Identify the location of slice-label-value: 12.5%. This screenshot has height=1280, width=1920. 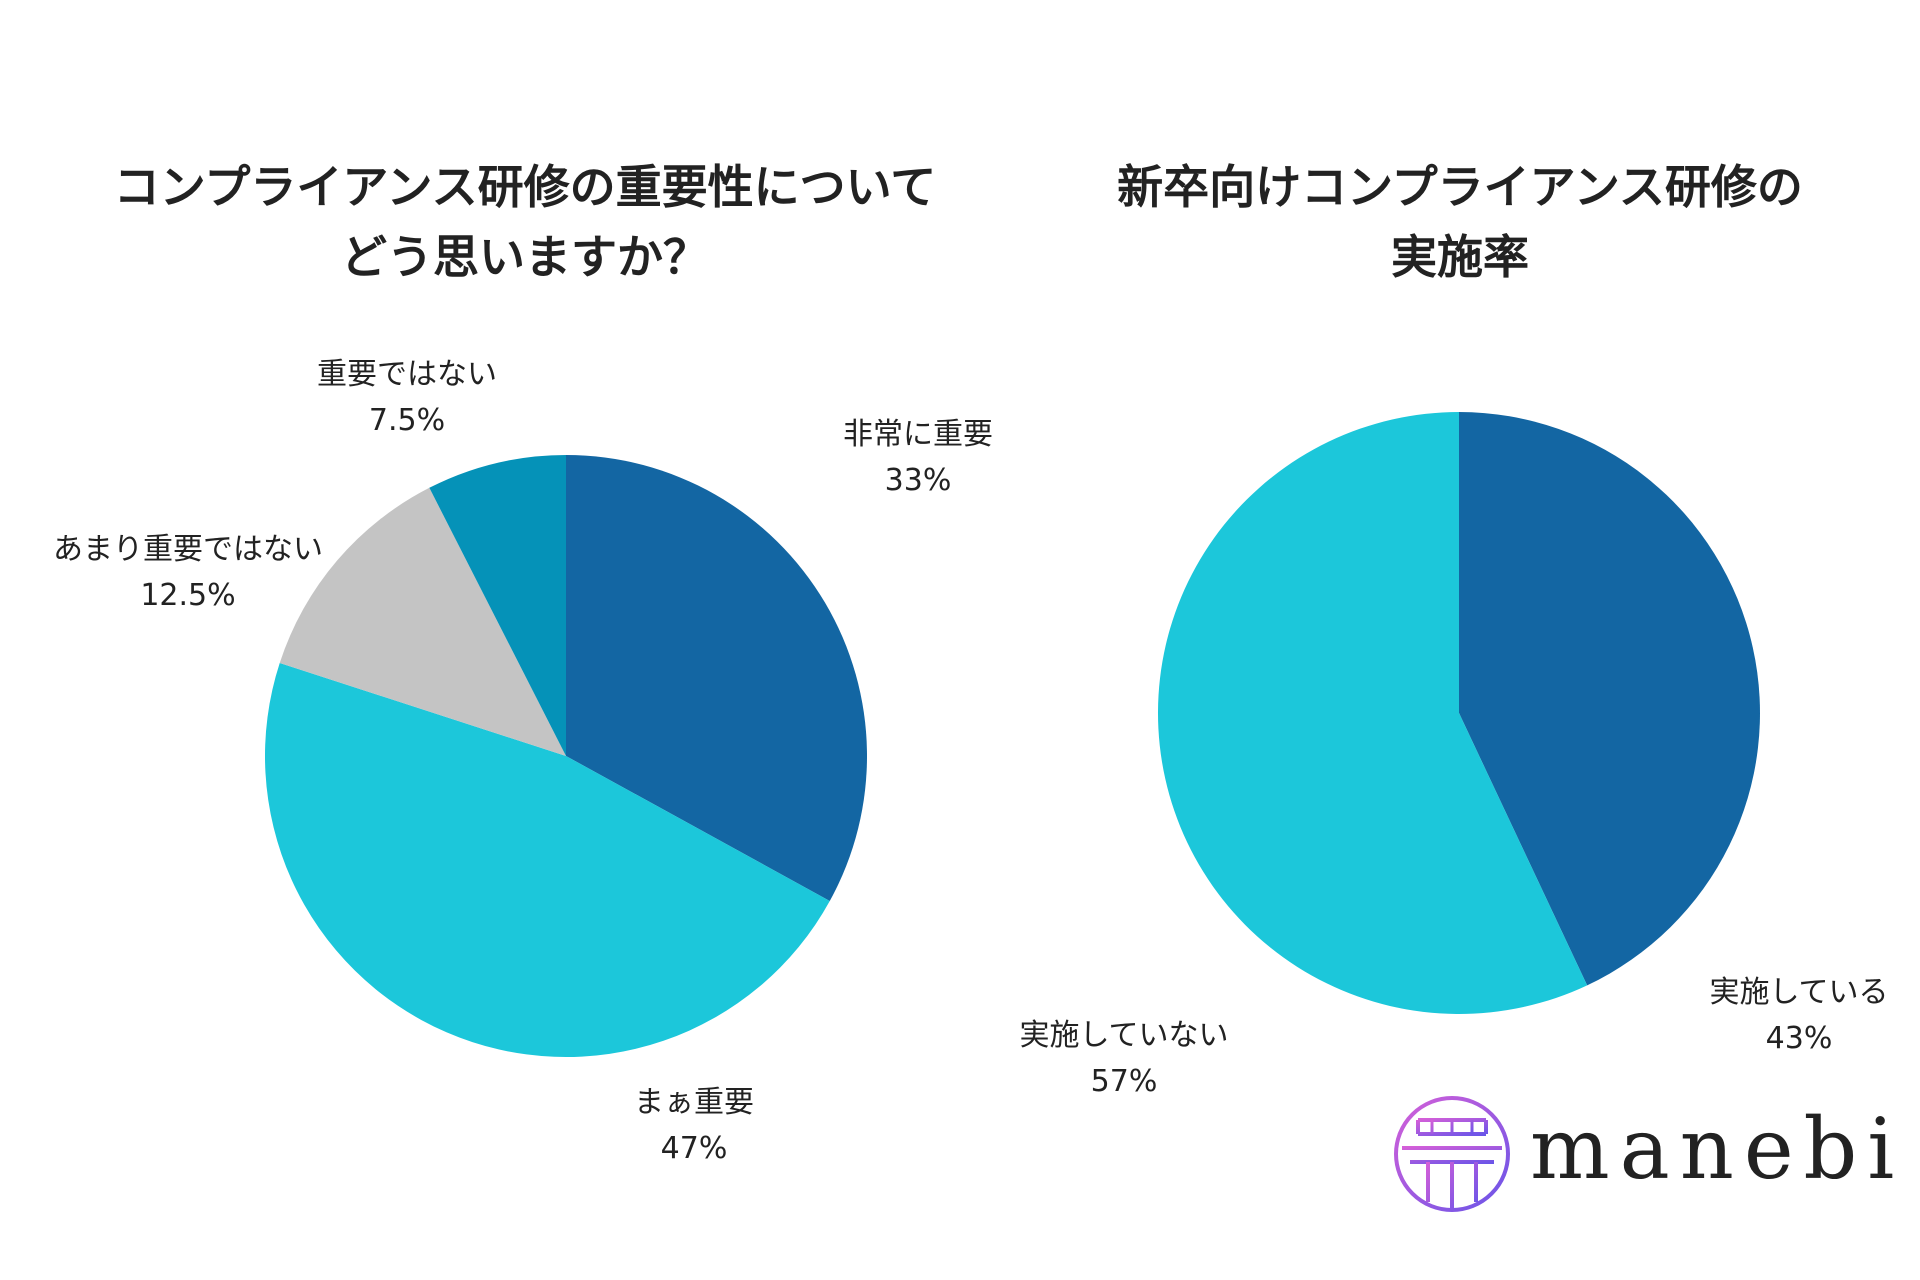
(188, 595).